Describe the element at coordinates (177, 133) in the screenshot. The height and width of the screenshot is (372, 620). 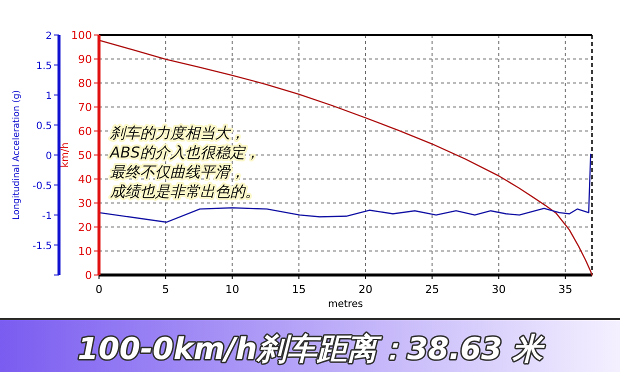
I see `annotation: 刹车的力度相当大，` at that location.